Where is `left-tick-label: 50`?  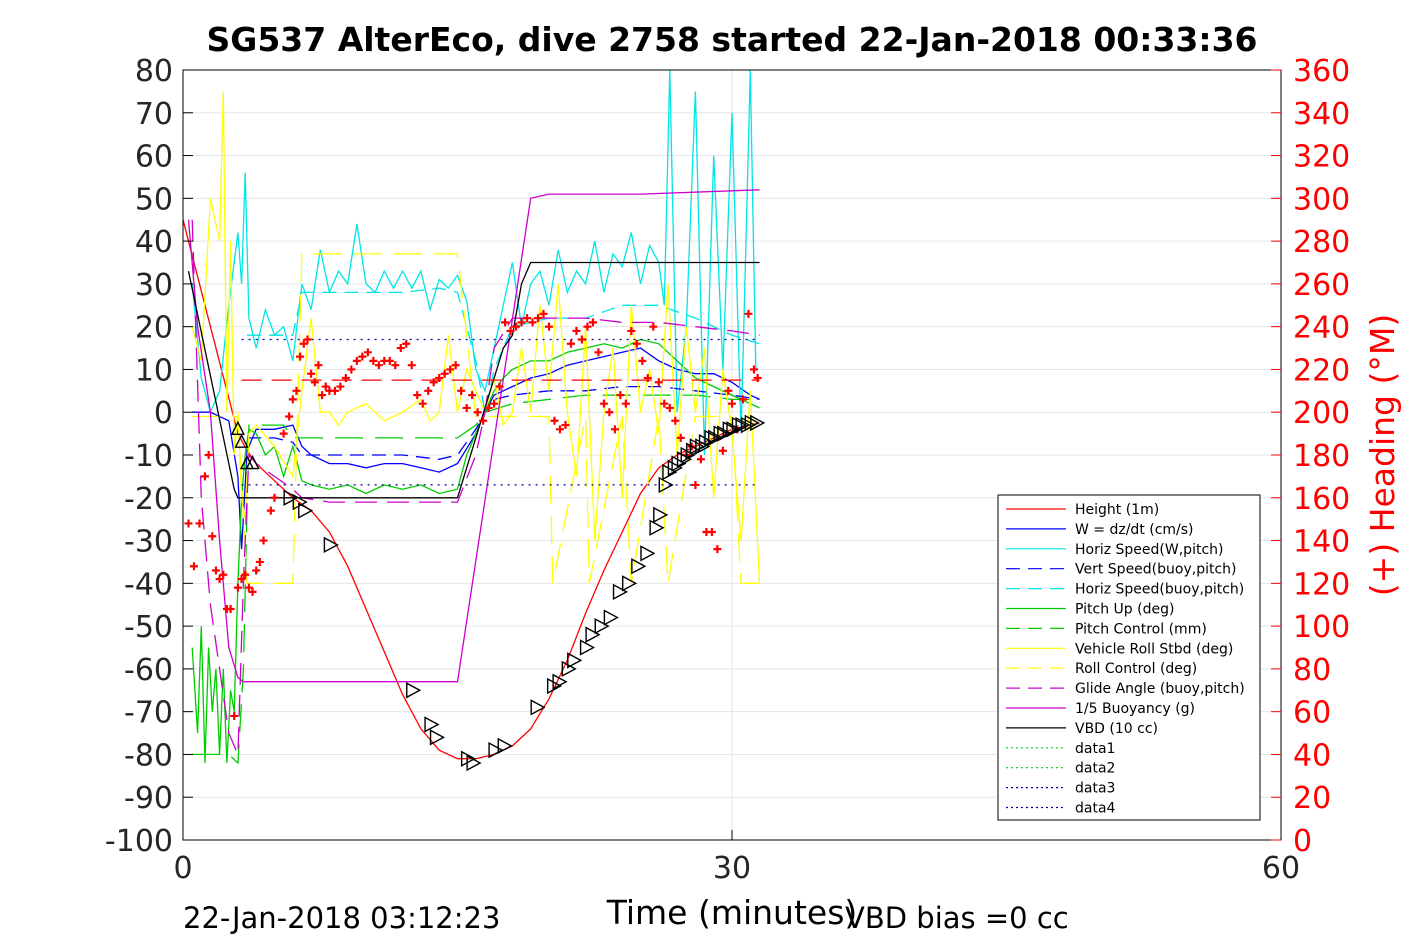
left-tick-label: 50 is located at coordinates (154, 199).